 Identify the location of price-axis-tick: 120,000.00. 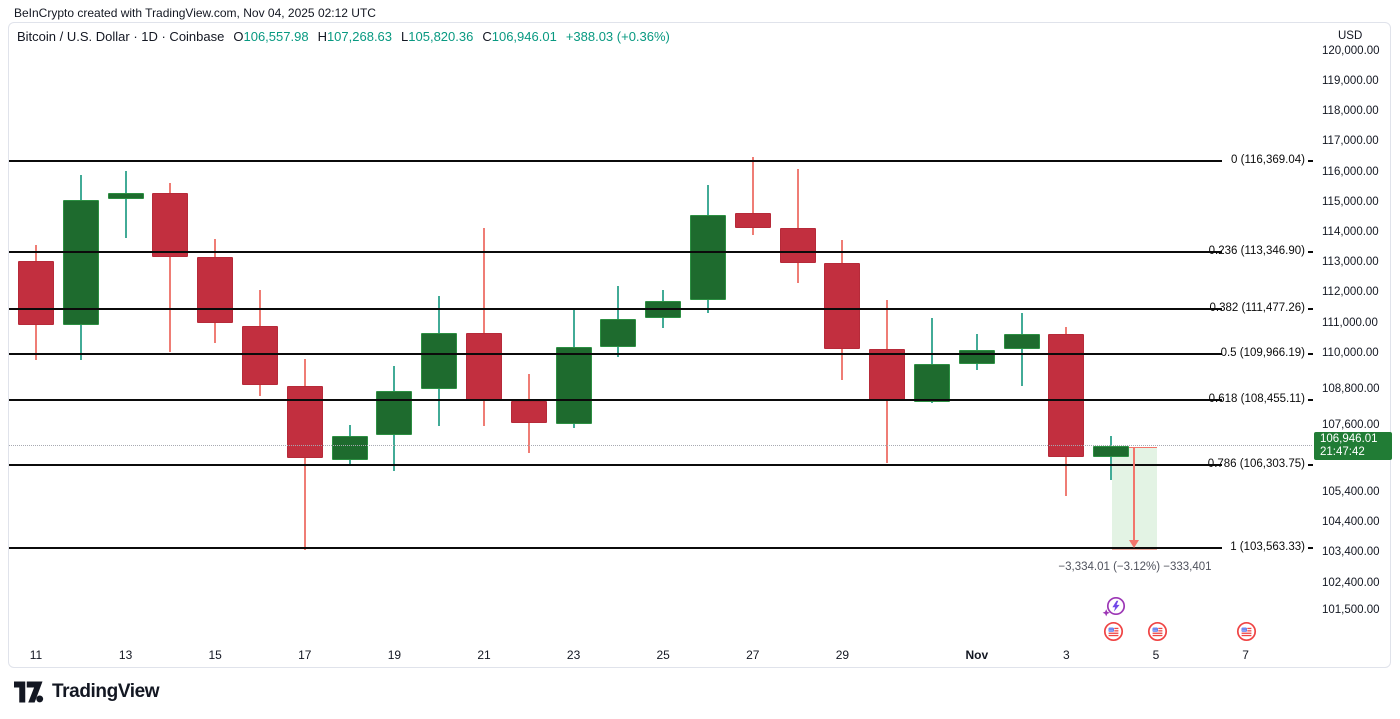
(1351, 50).